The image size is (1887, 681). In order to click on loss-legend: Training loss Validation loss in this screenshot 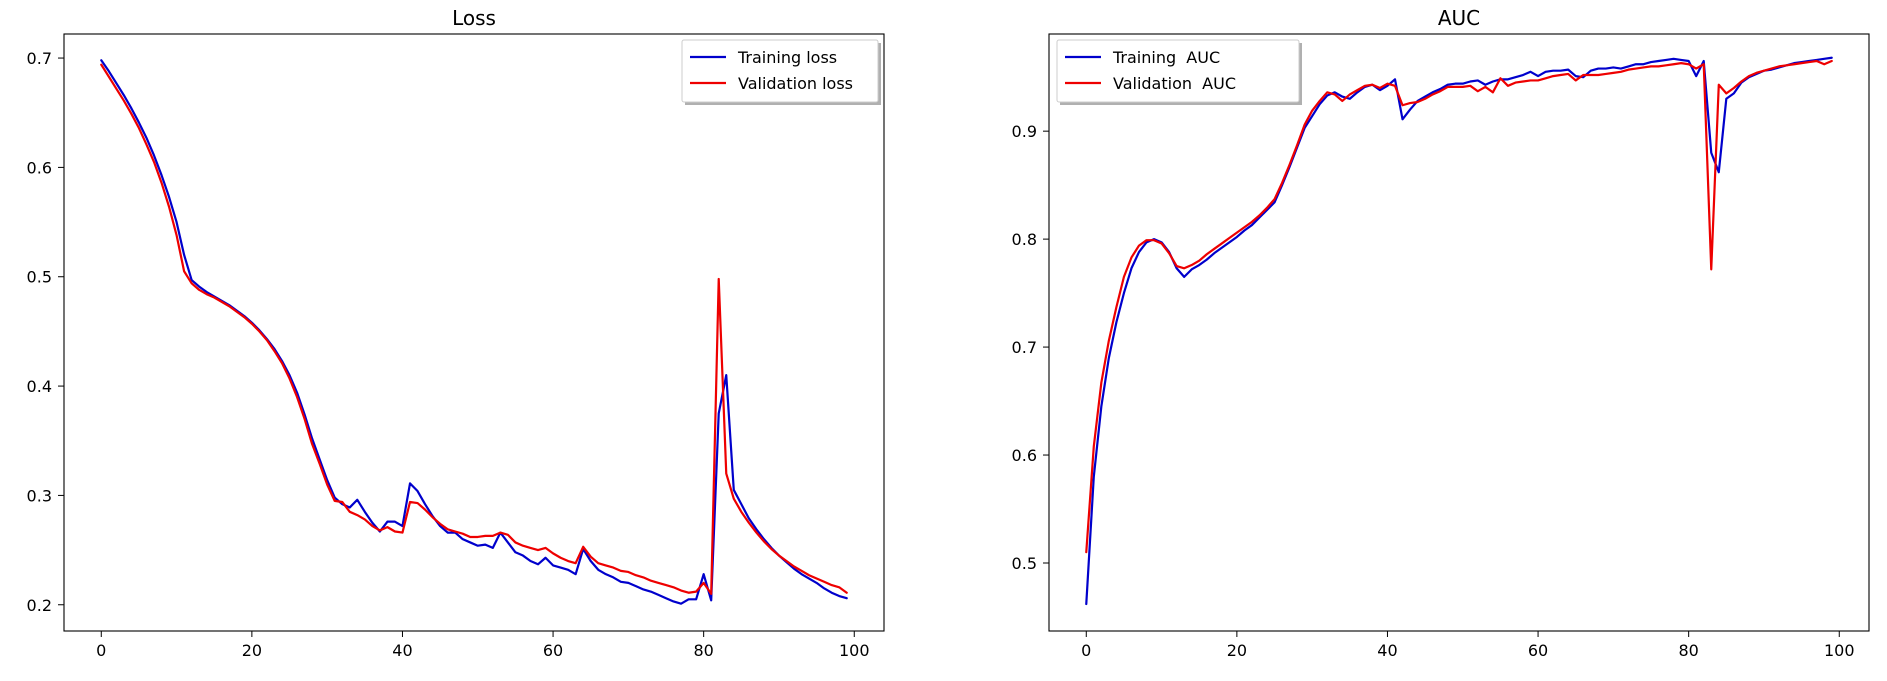, I will do `click(781, 72)`.